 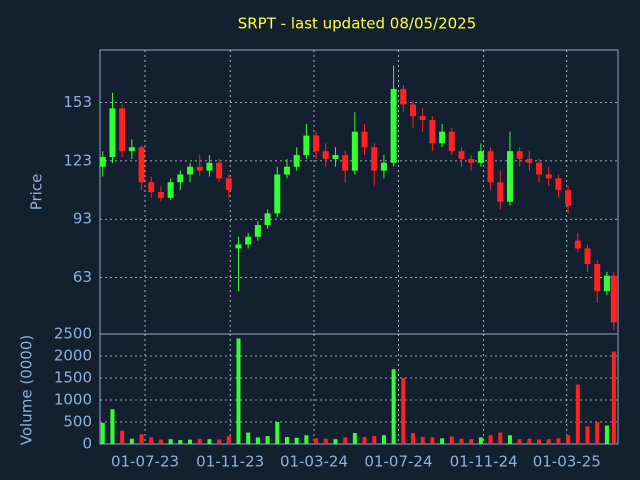 What do you see at coordinates (77, 102) in the screenshot?
I see `y-tick-label: 153` at bounding box center [77, 102].